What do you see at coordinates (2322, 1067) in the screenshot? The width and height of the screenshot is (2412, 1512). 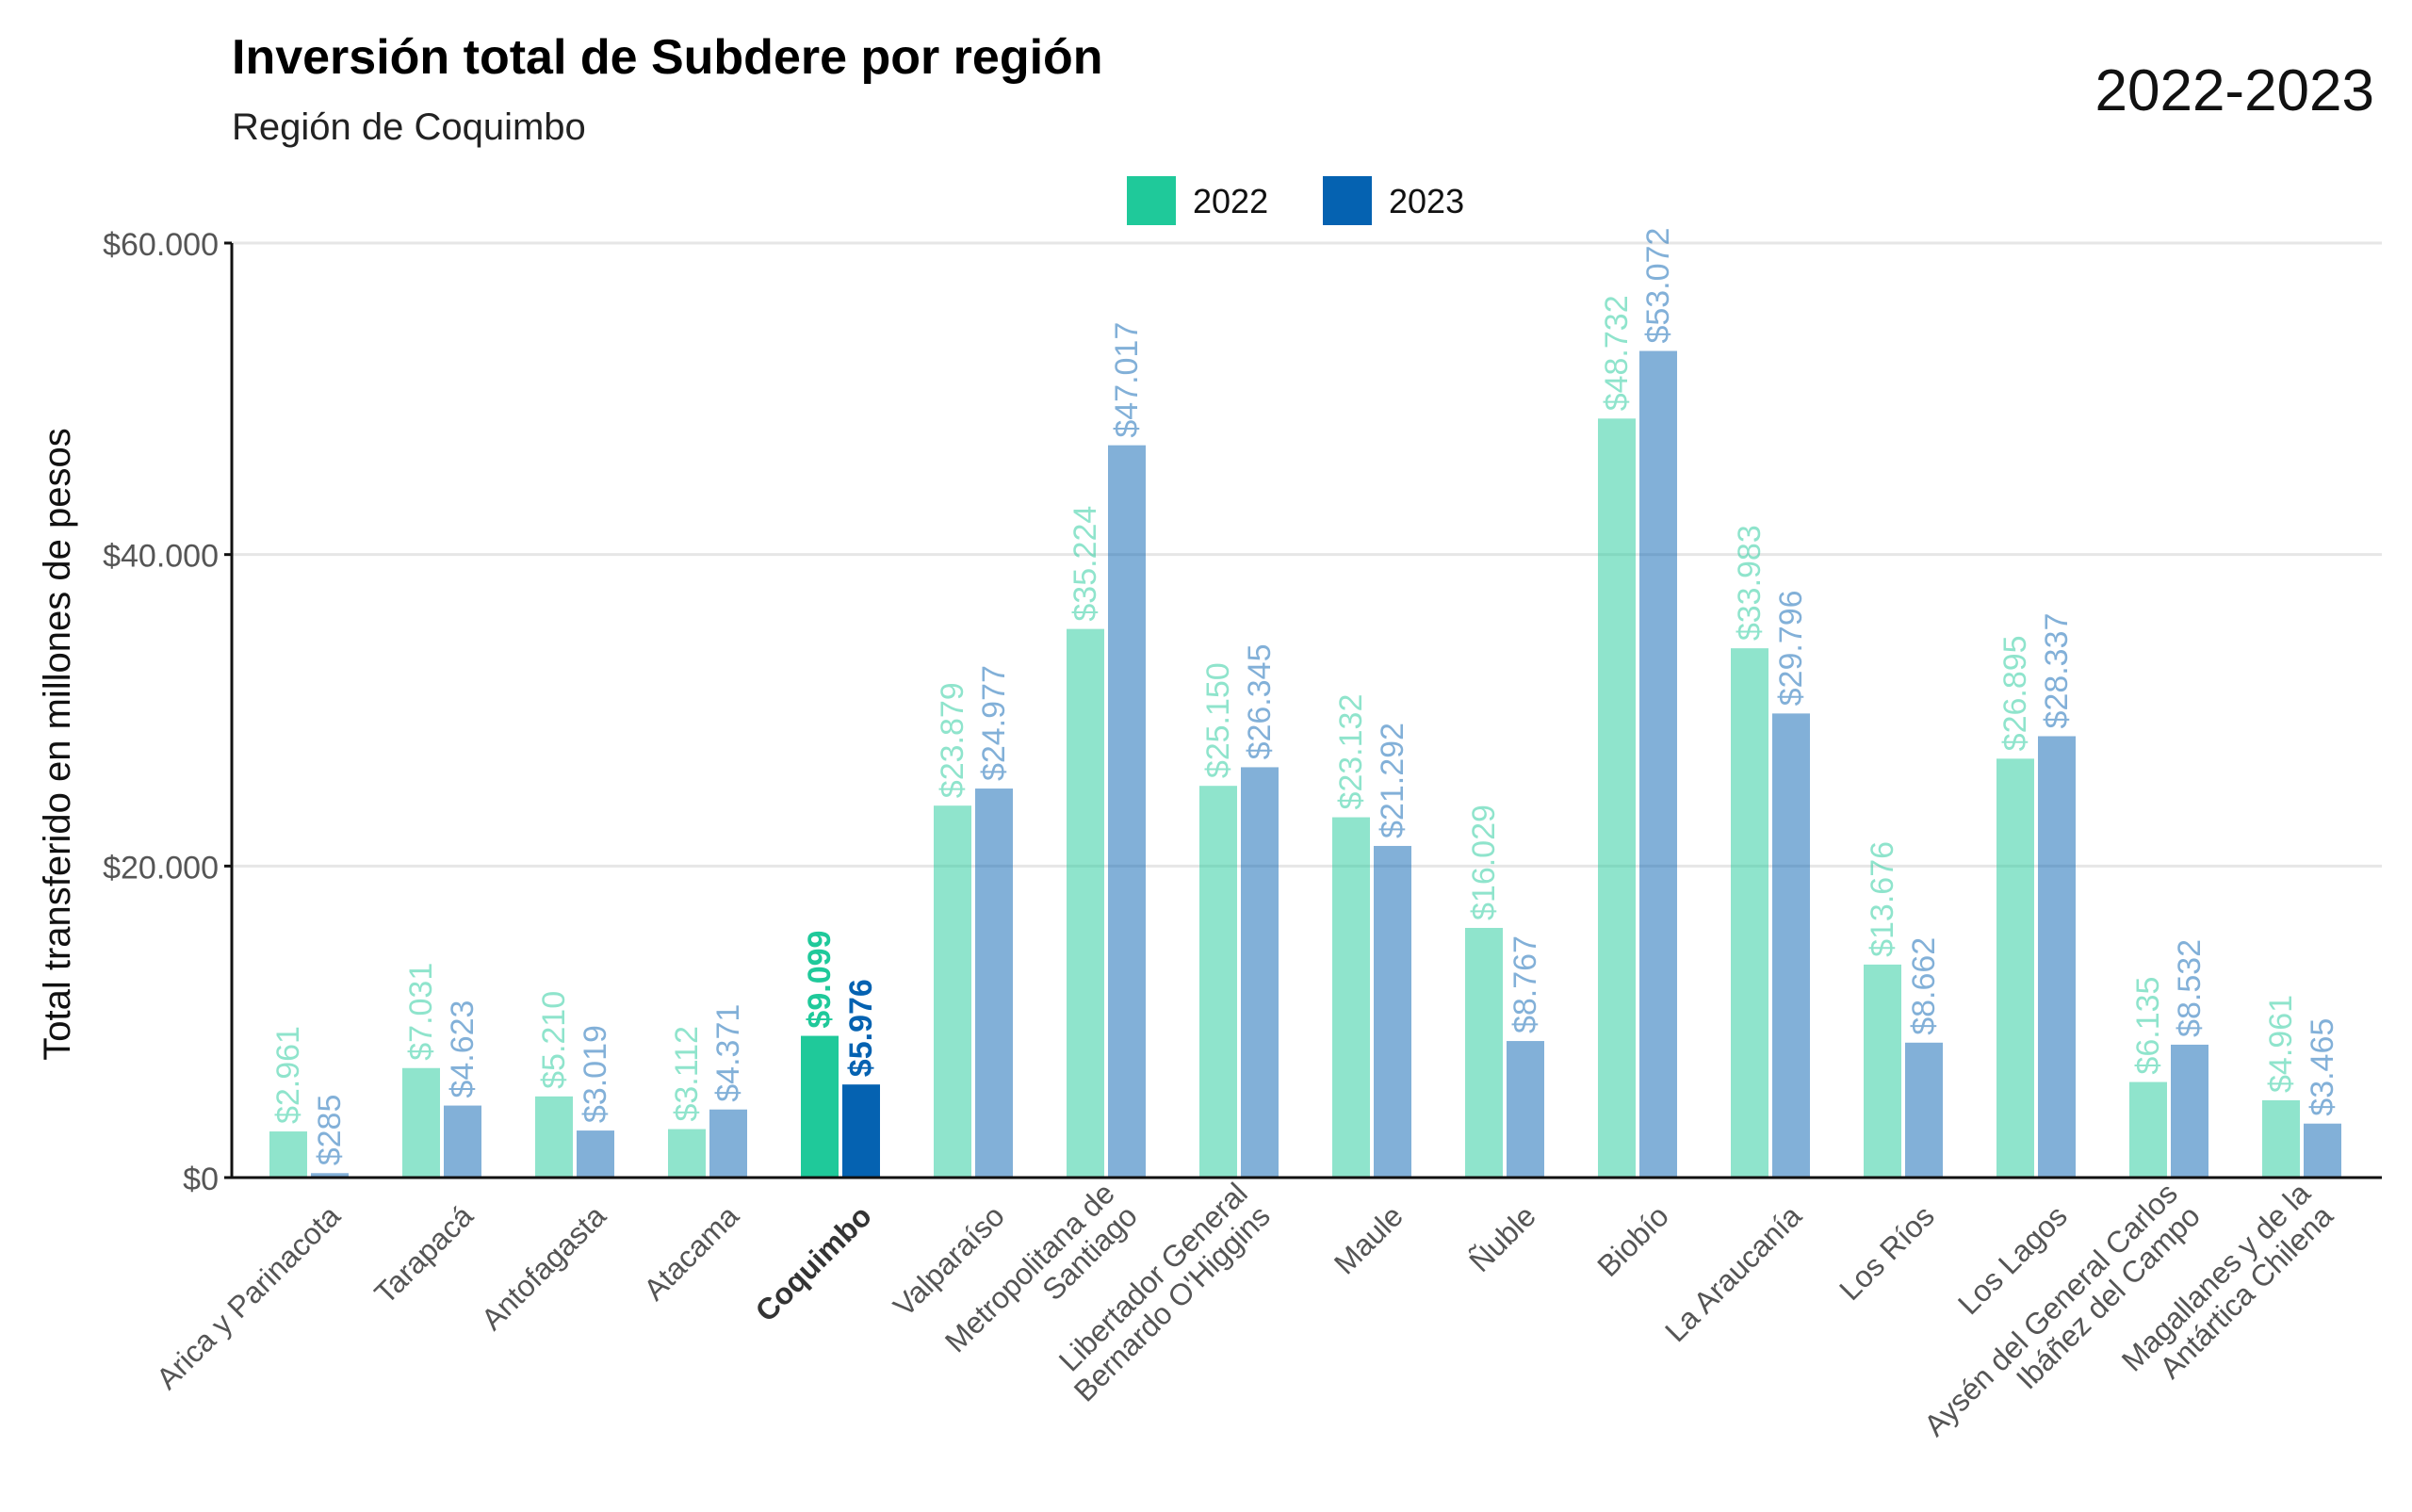 I see `bar-value-label: $3.465` at bounding box center [2322, 1067].